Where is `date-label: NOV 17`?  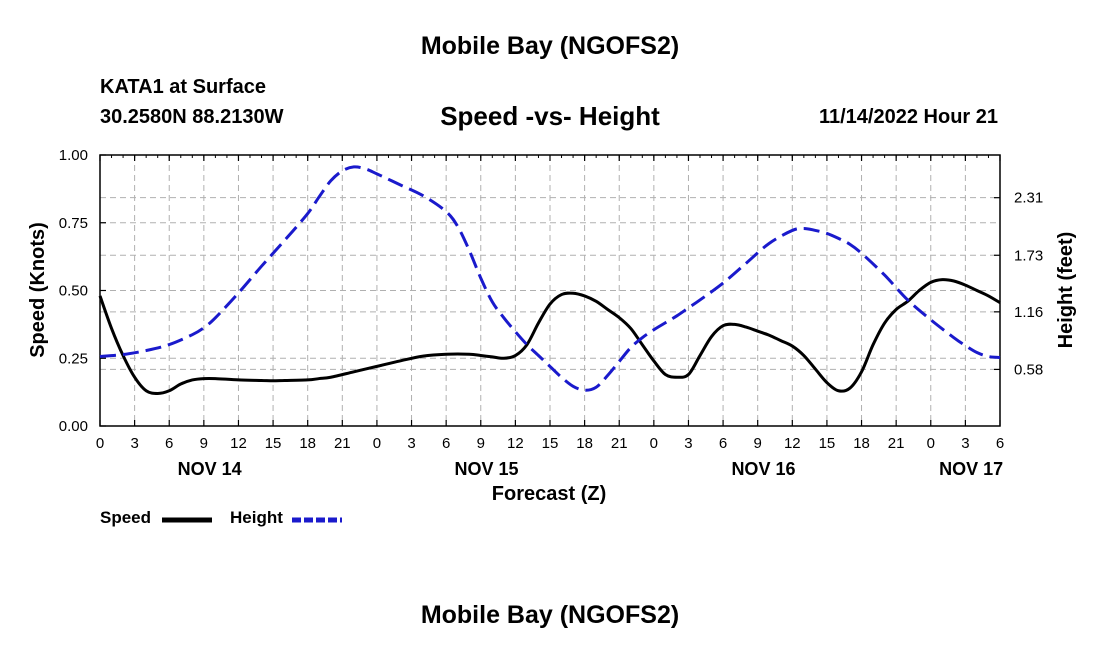 date-label: NOV 17 is located at coordinates (971, 469).